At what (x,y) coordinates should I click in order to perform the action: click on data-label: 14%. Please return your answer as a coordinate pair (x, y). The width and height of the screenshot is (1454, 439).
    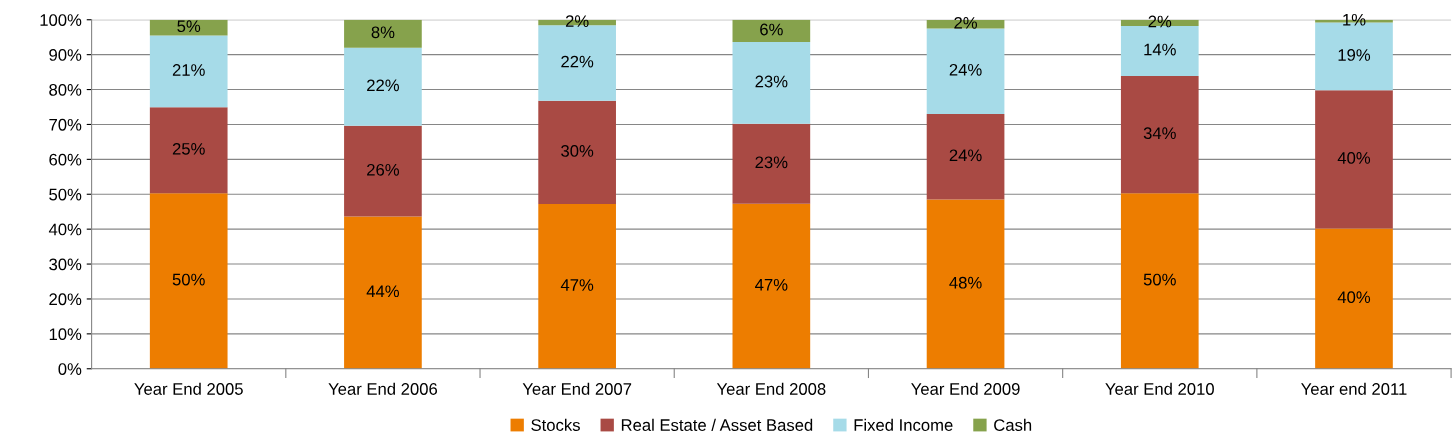
    Looking at the image, I should click on (1160, 49).